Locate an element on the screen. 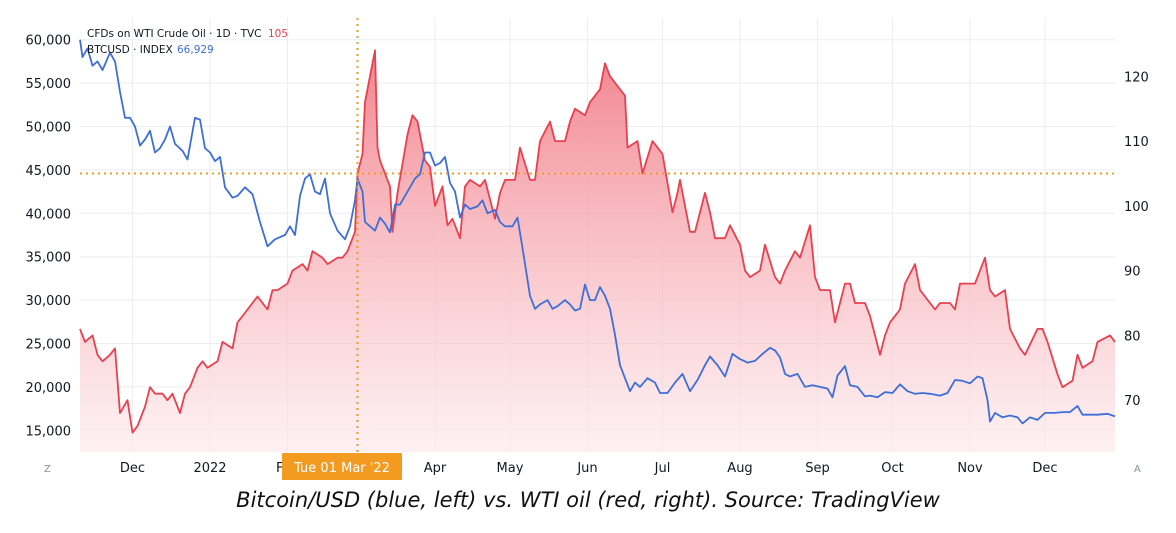  legend-oil-value: 105 is located at coordinates (278, 34).